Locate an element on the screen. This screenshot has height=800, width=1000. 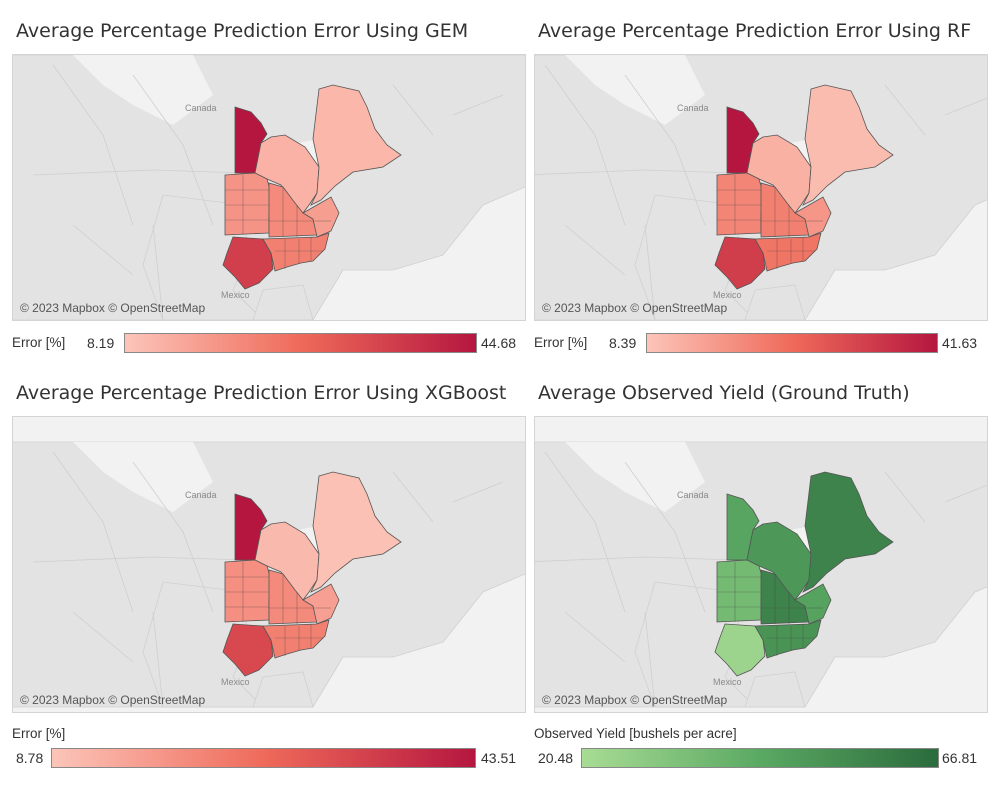
legend-min-value: 8.39 is located at coordinates (623, 343).